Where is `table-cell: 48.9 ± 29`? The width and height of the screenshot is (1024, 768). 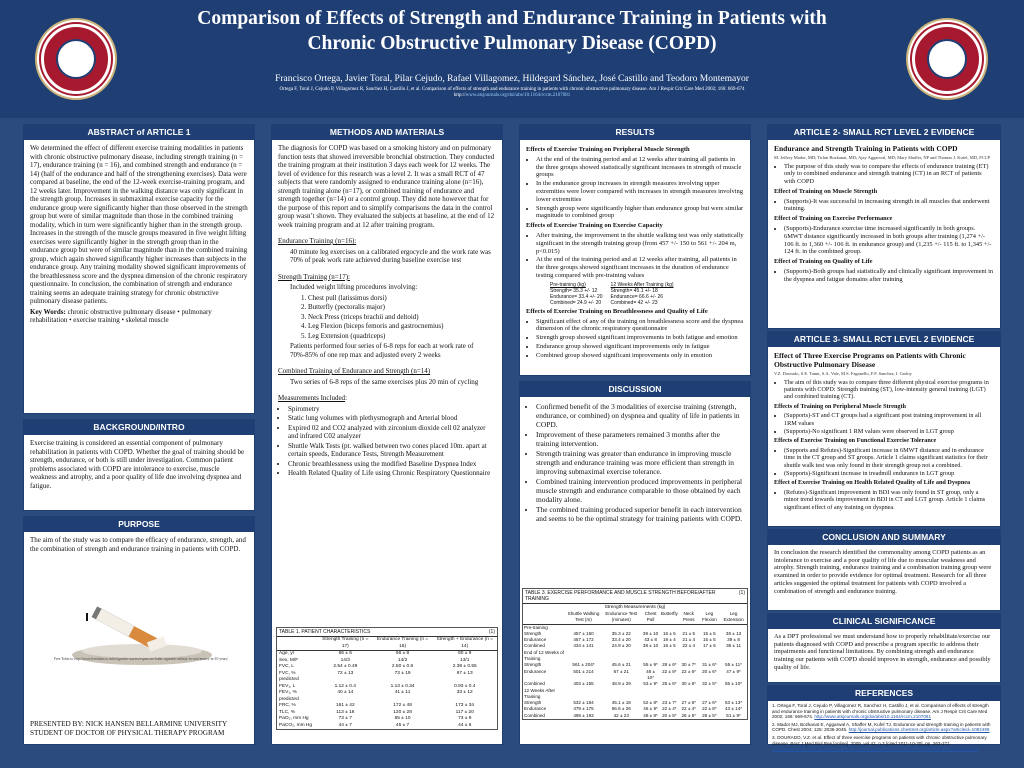 table-cell: 48.9 ± 29 is located at coordinates (621, 684).